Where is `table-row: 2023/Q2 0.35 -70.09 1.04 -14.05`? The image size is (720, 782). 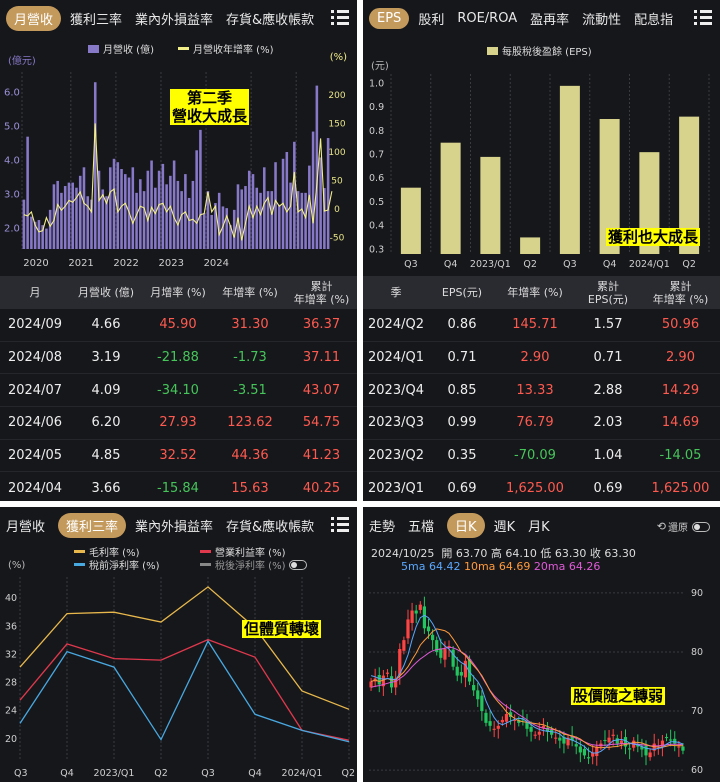
table-row: 2023/Q2 0.35 -70.09 1.04 -14.05 is located at coordinates (541, 456).